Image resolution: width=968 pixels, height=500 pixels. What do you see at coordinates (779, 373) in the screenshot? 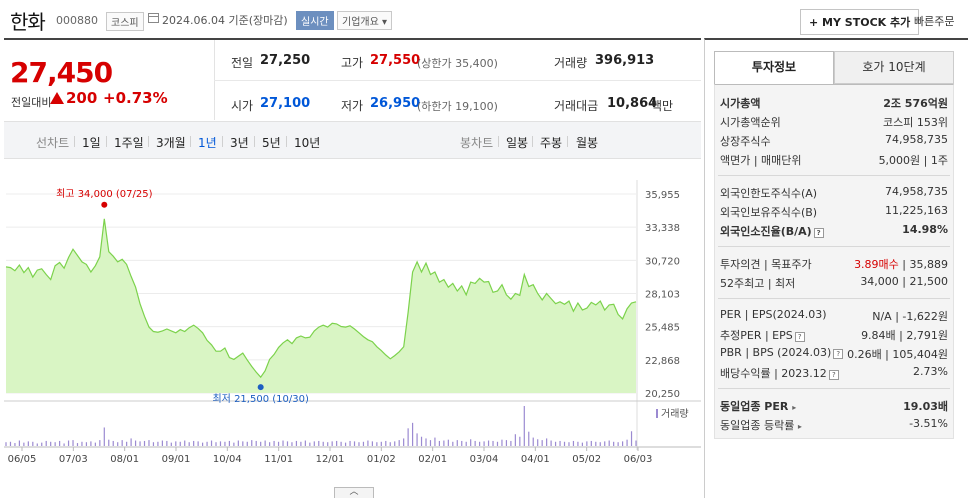
I see `dividend-label: 배당수익률 | 2023.12?` at bounding box center [779, 373].